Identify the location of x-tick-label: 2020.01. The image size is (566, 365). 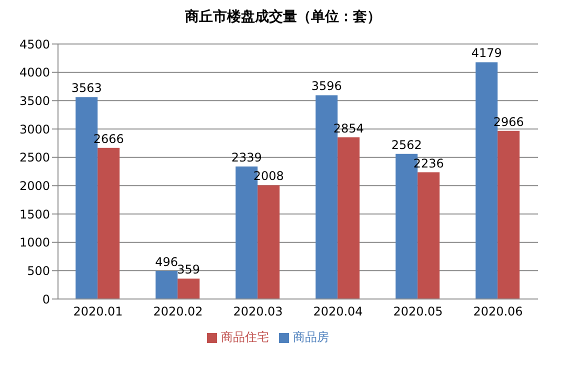
(98, 311).